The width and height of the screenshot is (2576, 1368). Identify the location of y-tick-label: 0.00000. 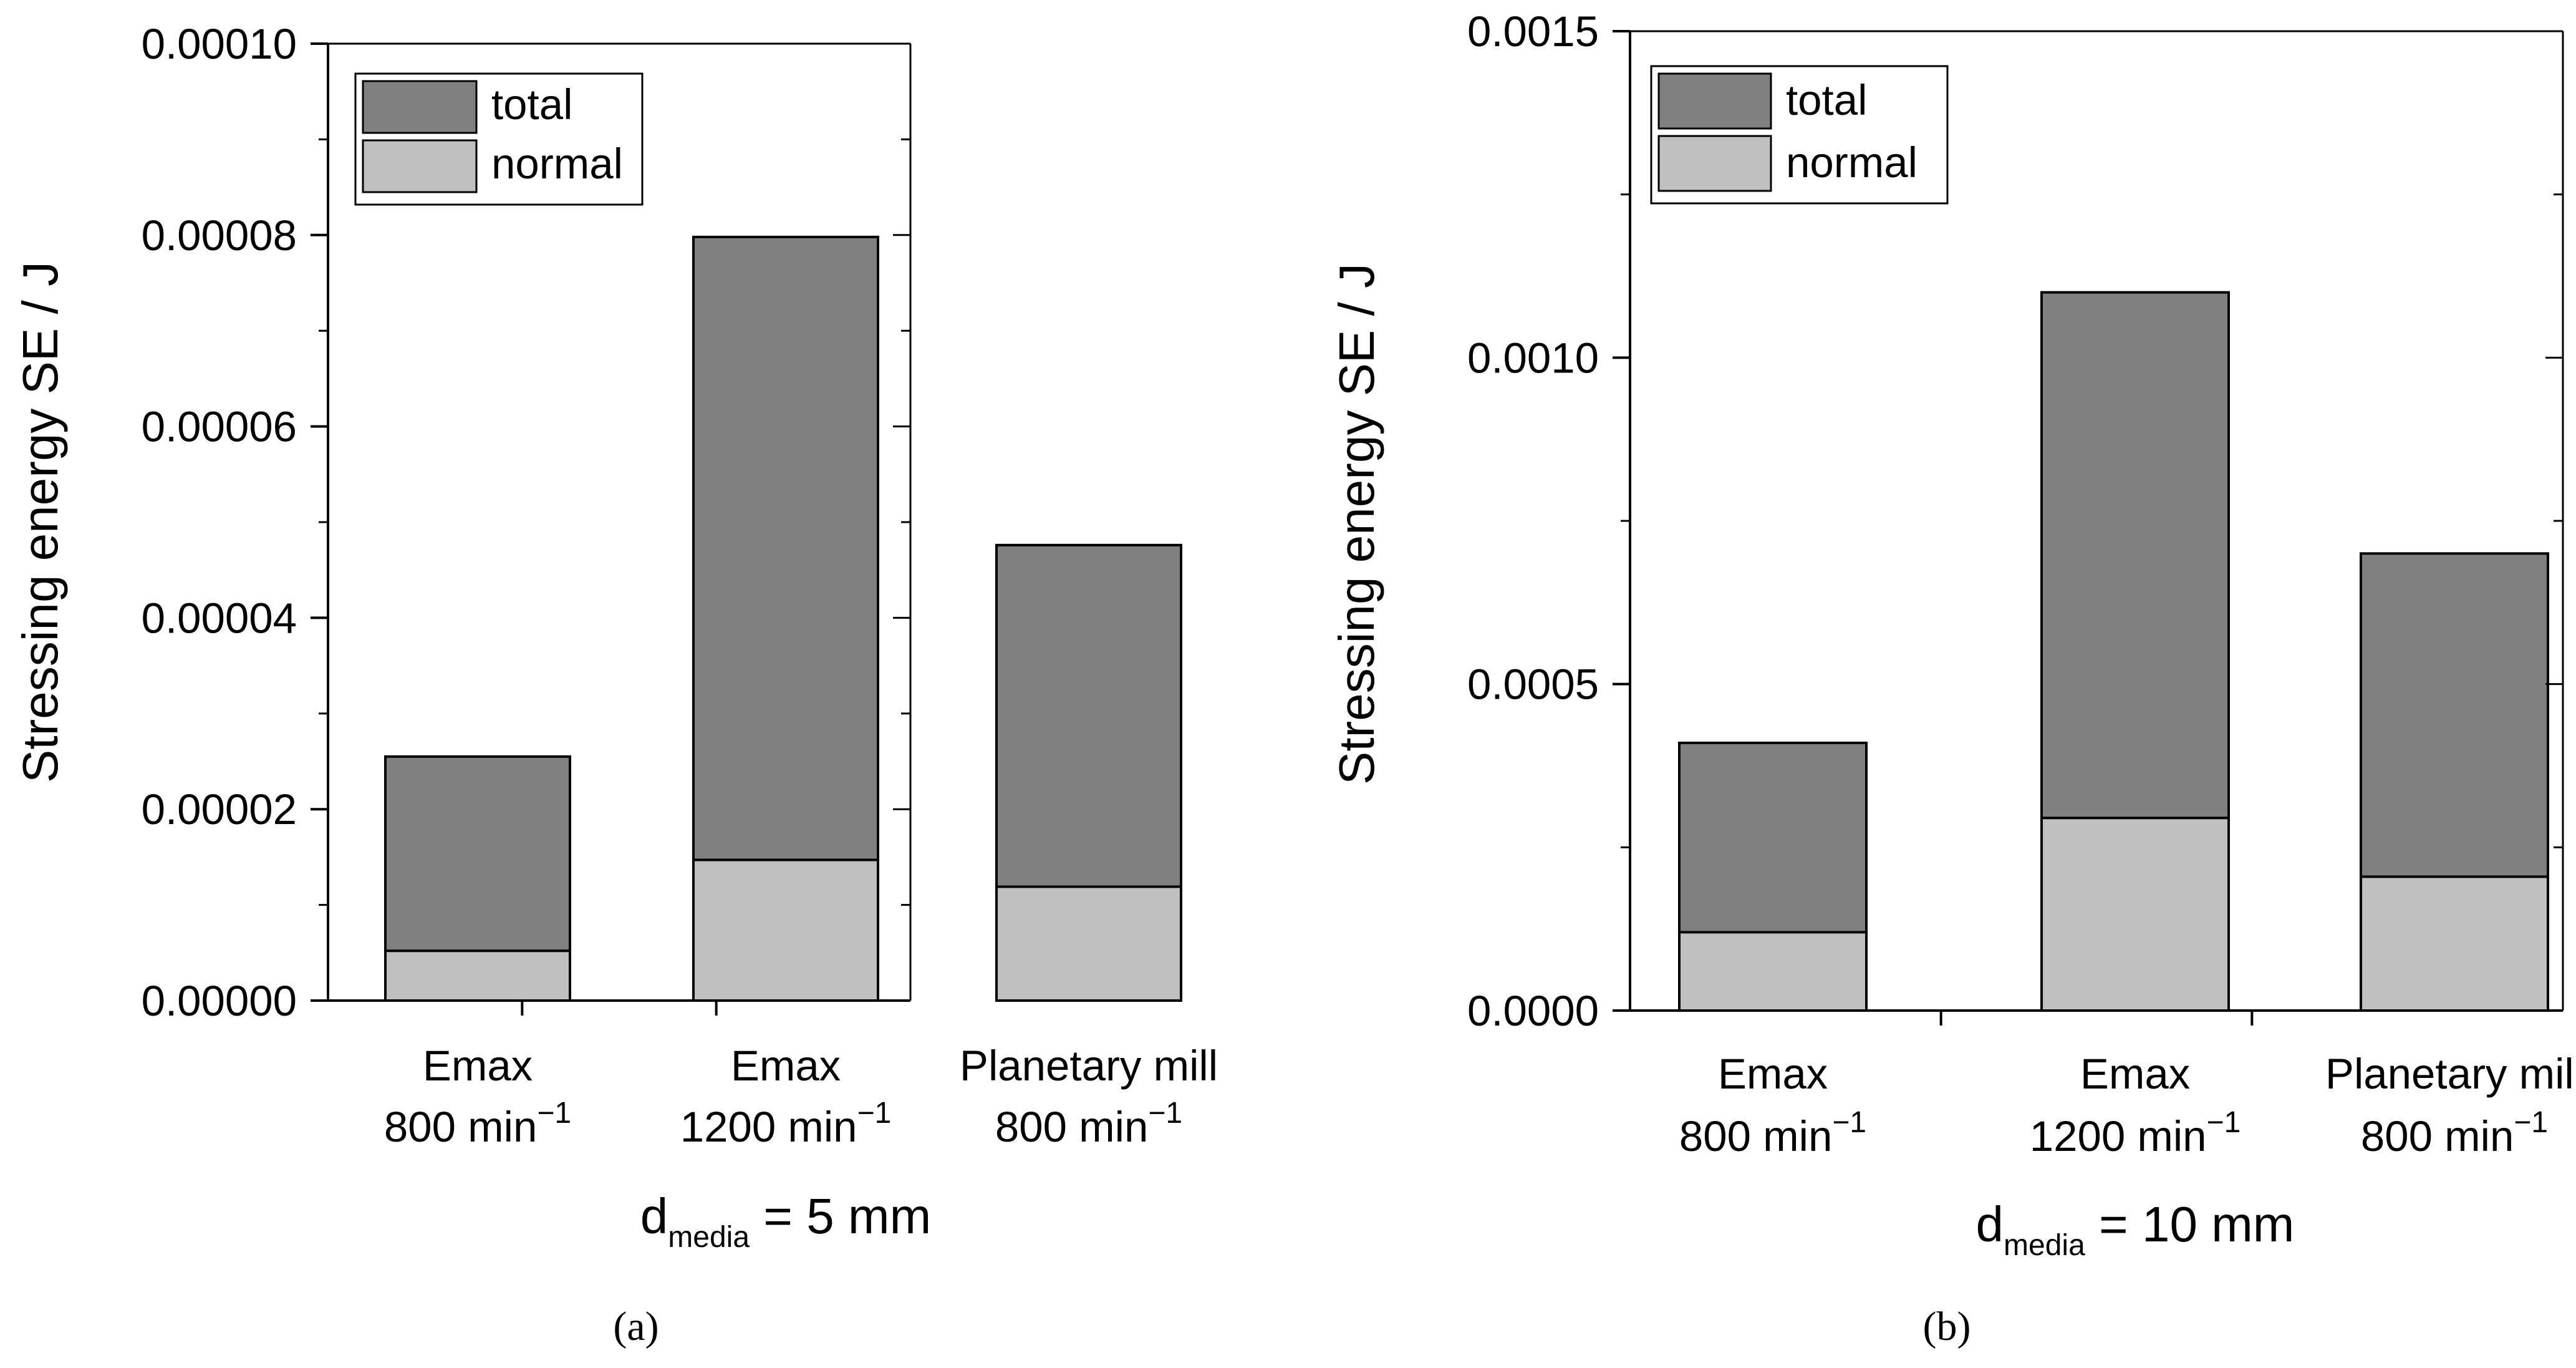
(219, 1001).